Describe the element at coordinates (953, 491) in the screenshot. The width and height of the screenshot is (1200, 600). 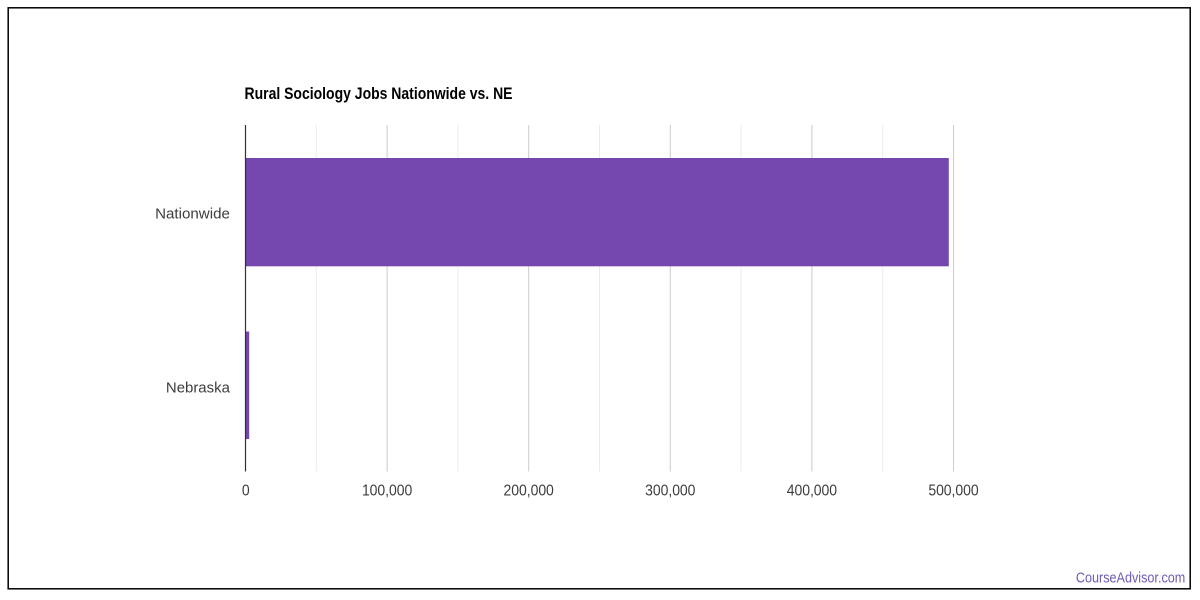
I see `svg-text: 500,000` at that location.